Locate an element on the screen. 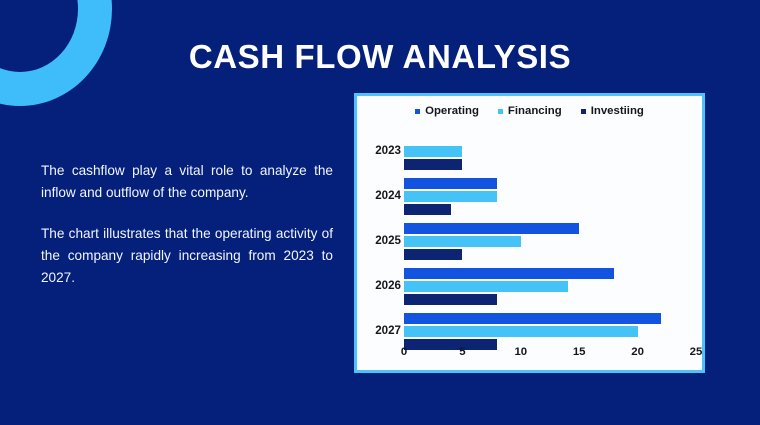 This screenshot has height=425, width=760. category-label: 2024 is located at coordinates (388, 195).